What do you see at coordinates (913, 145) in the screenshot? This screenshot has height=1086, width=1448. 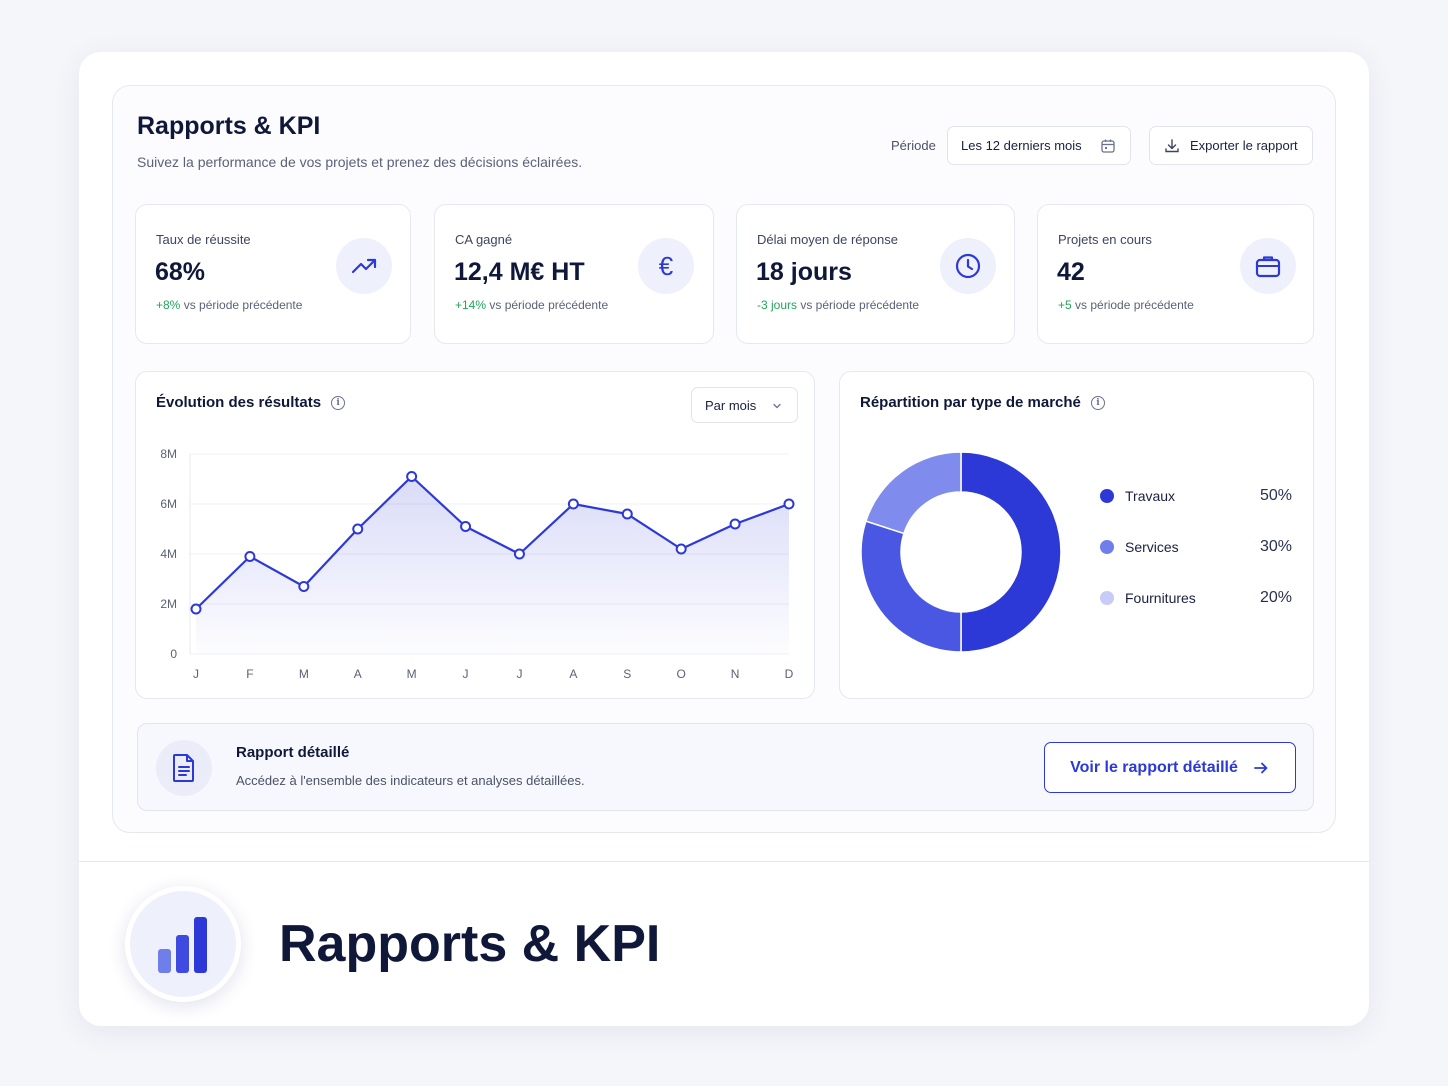 I see `period-label: Période` at bounding box center [913, 145].